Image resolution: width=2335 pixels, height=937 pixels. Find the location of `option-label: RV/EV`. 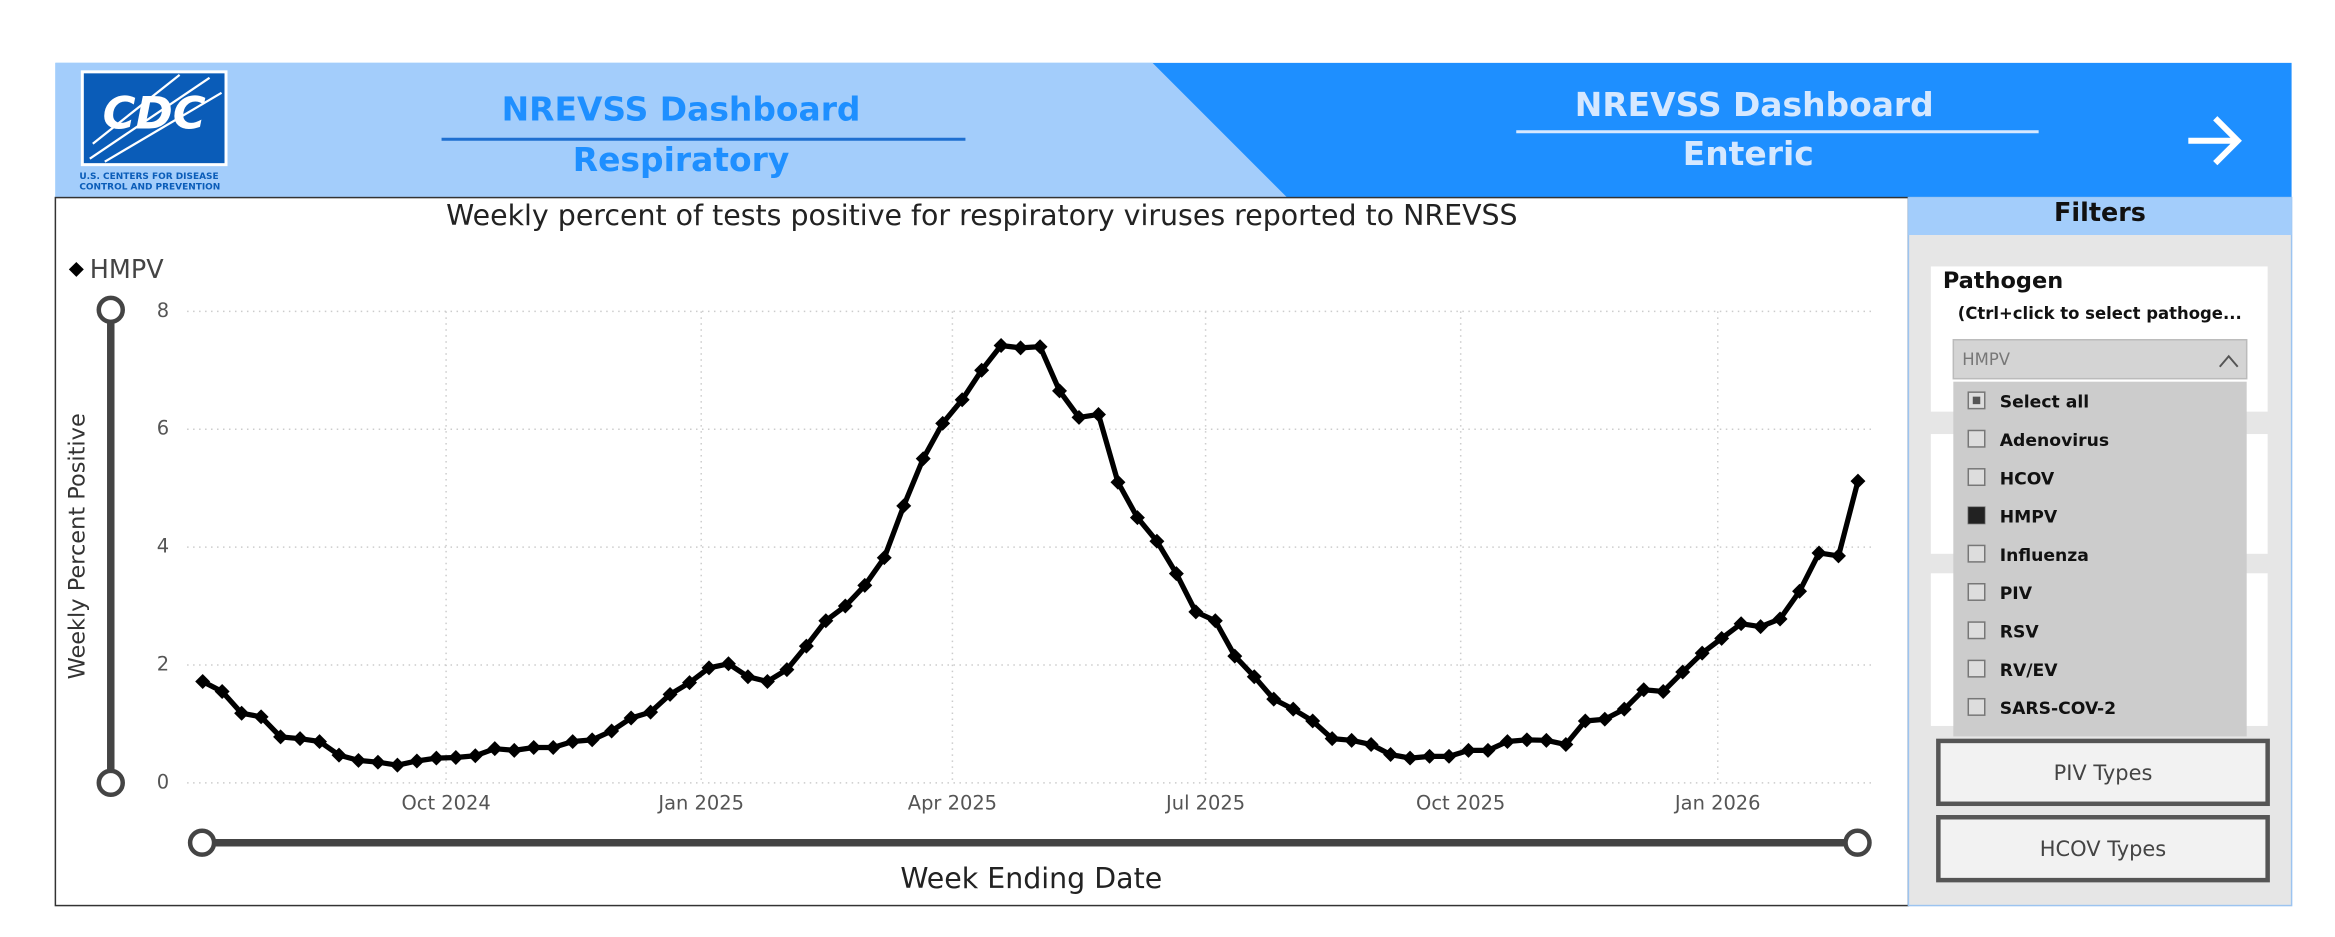

option-label: RV/EV is located at coordinates (2029, 671).